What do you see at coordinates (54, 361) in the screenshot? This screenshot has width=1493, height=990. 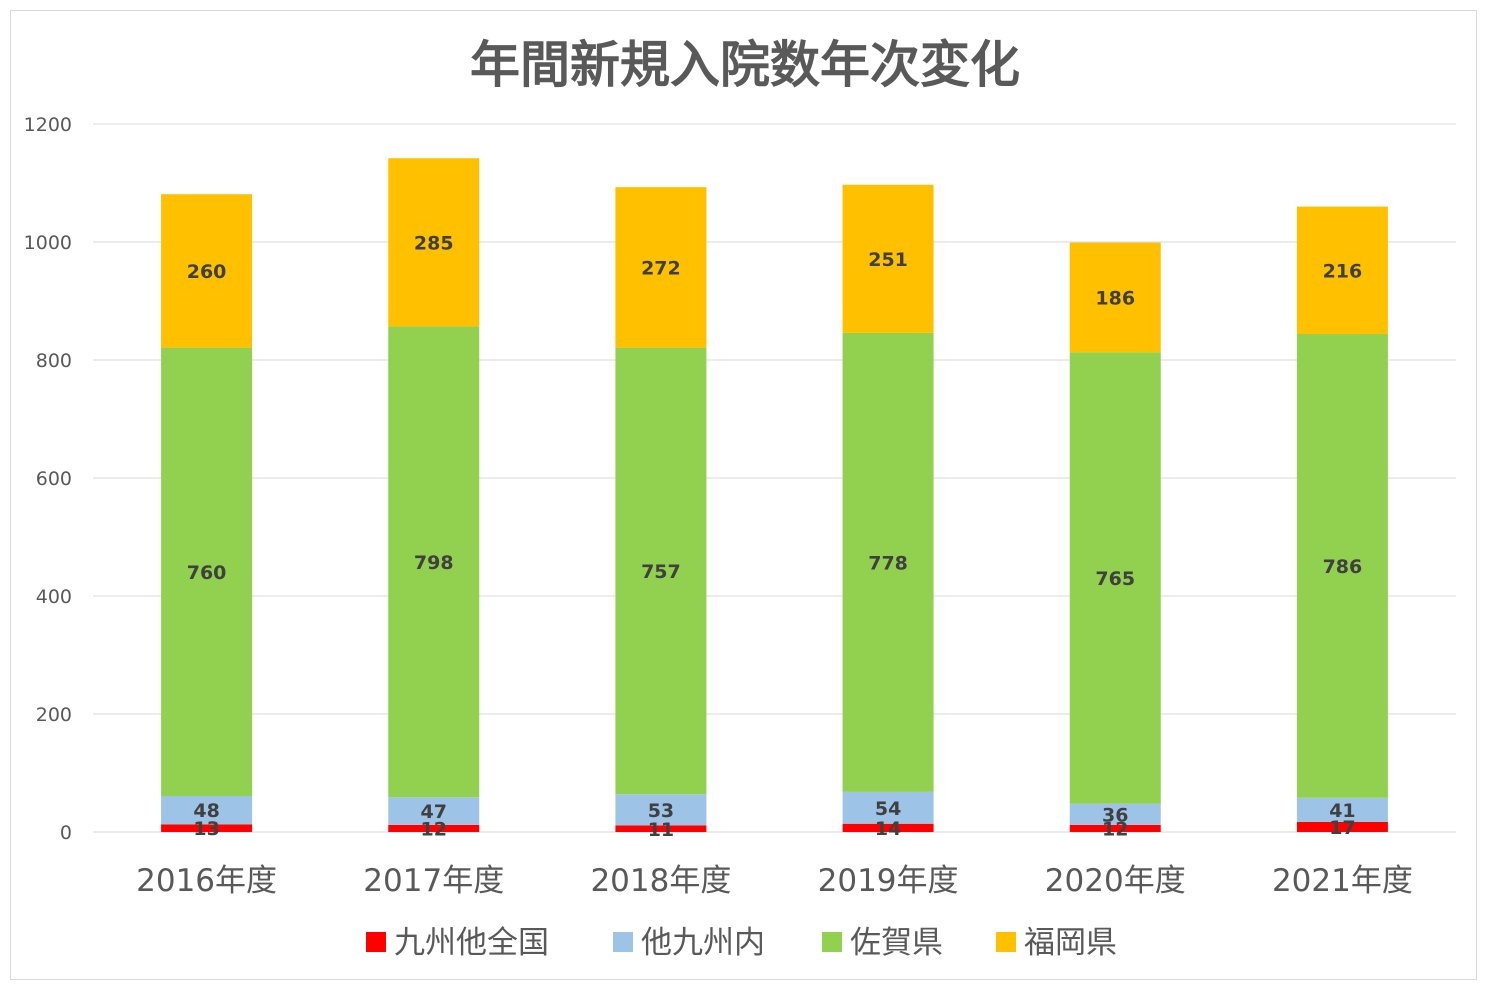 I see `y-tick-label: 800` at bounding box center [54, 361].